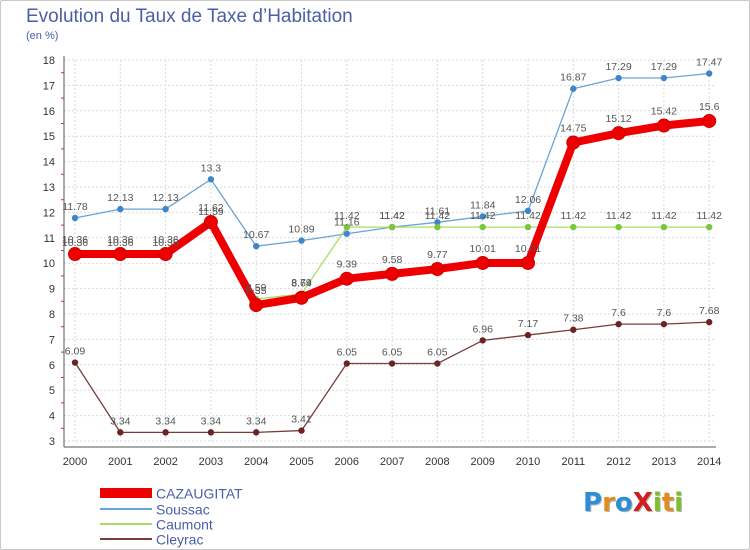  What do you see at coordinates (52, 442) in the screenshot?
I see `y-tick-label: 3` at bounding box center [52, 442].